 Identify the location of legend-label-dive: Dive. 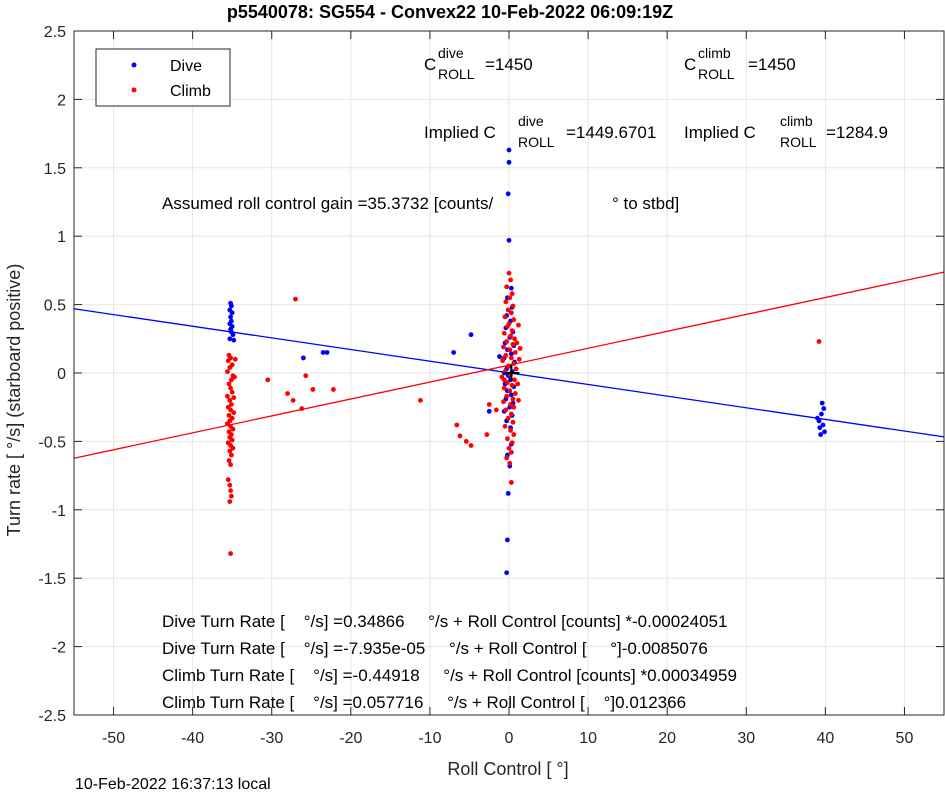
(186, 66).